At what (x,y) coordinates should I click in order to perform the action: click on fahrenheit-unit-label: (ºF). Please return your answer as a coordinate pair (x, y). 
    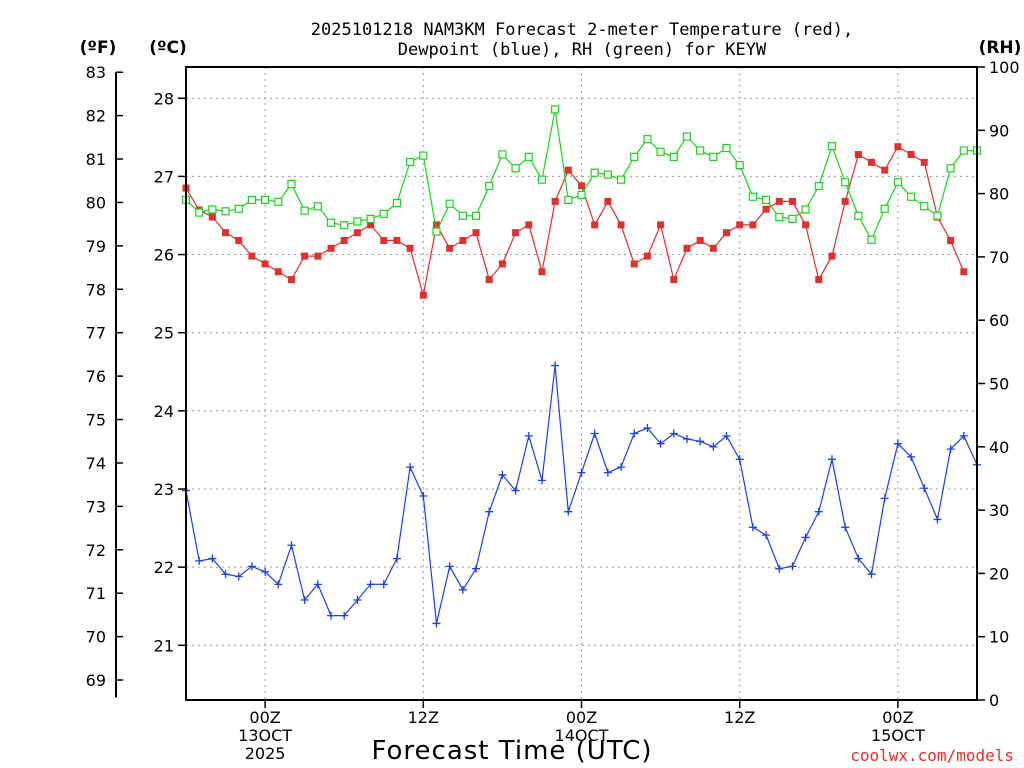
    Looking at the image, I should click on (98, 48).